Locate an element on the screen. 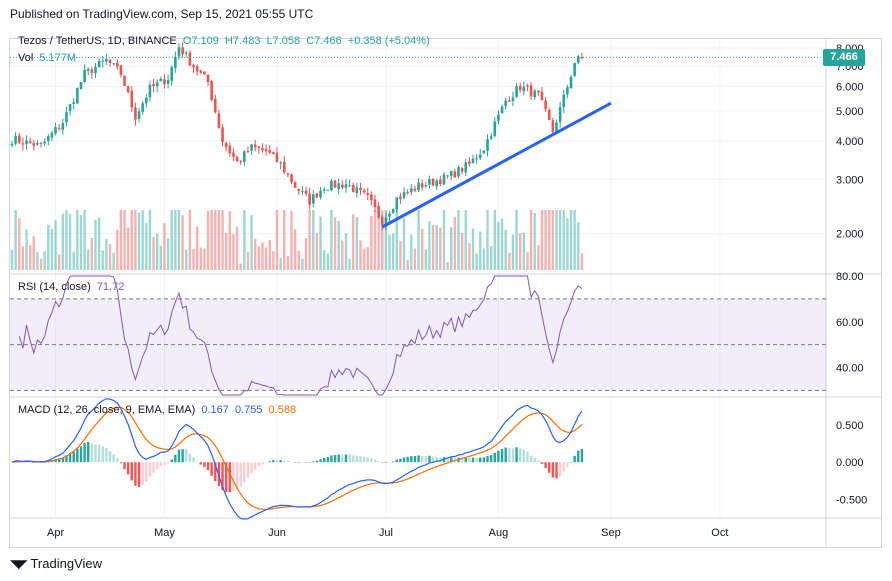 This screenshot has height=581, width=892. footer-brand: ◥◤ TradingView is located at coordinates (56, 563).